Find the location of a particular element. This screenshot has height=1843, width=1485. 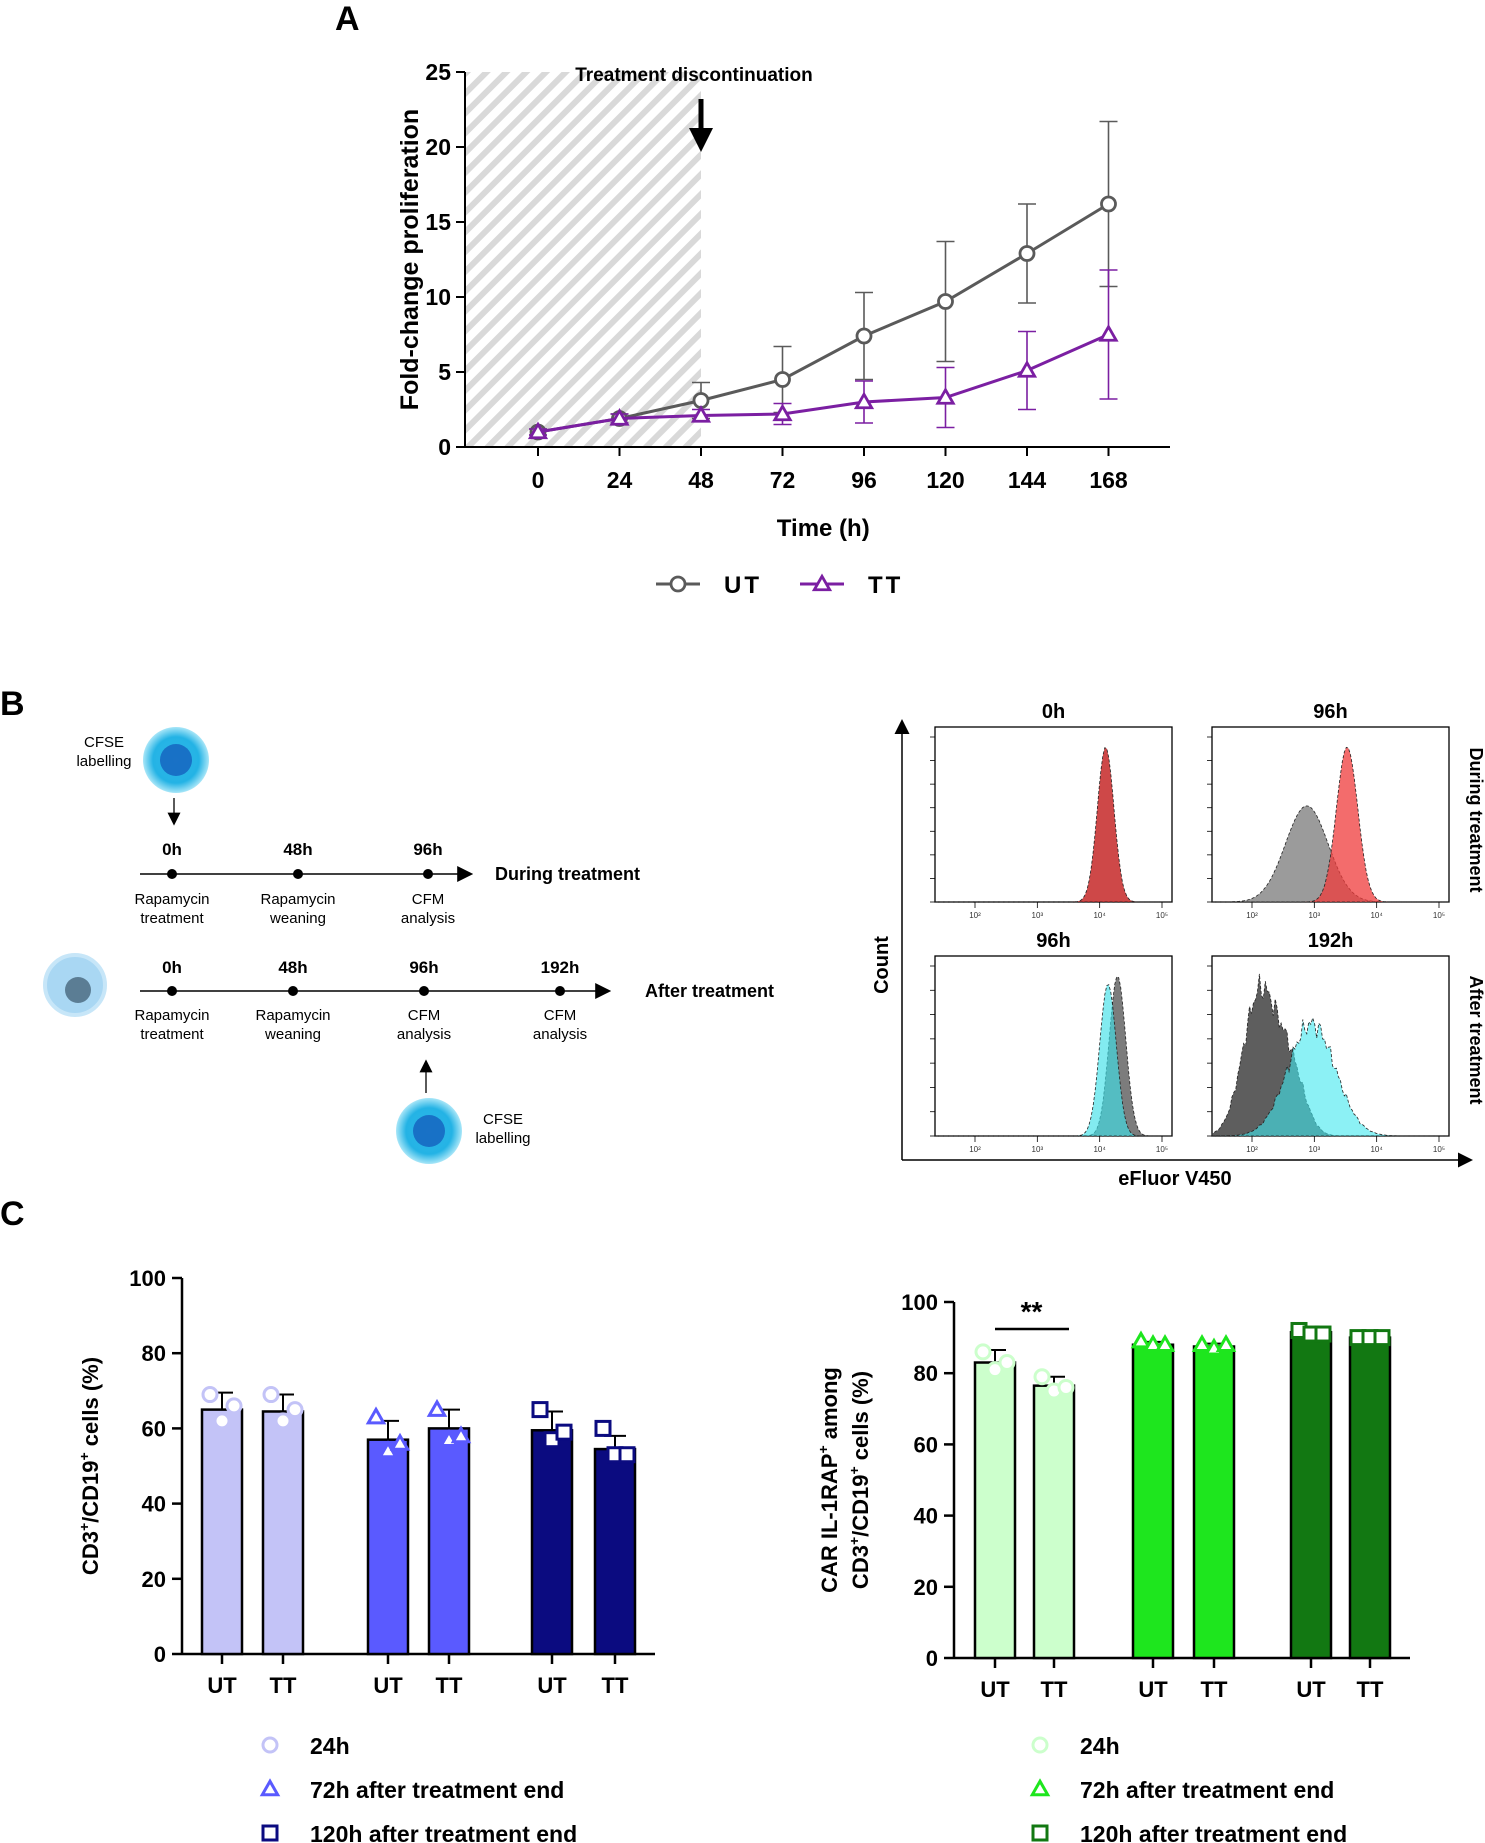

legend-label: 72h after treatment end is located at coordinates (437, 1790).